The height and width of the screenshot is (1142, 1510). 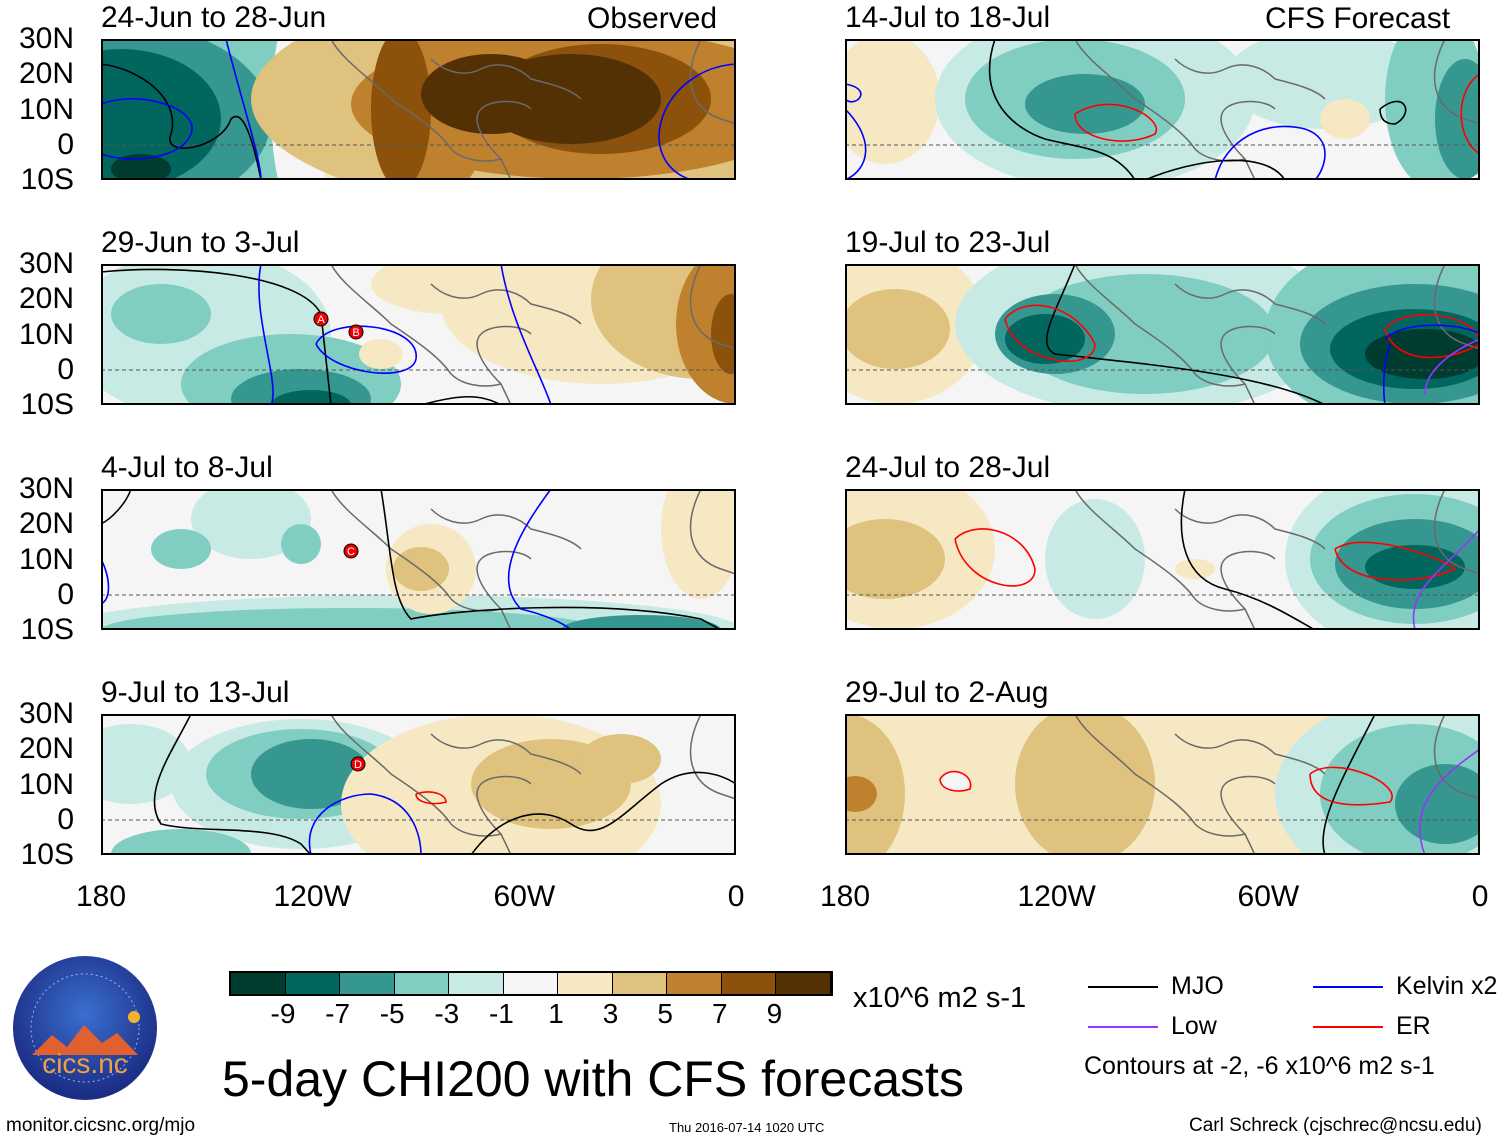 I want to click on svg-text: A, so click(x=321, y=320).